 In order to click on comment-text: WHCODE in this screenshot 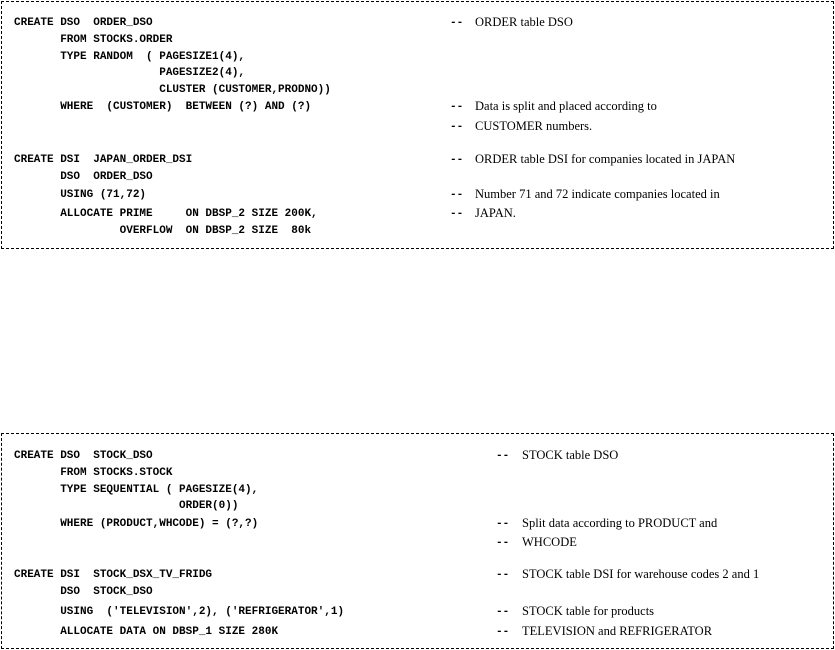, I will do `click(549, 542)`.